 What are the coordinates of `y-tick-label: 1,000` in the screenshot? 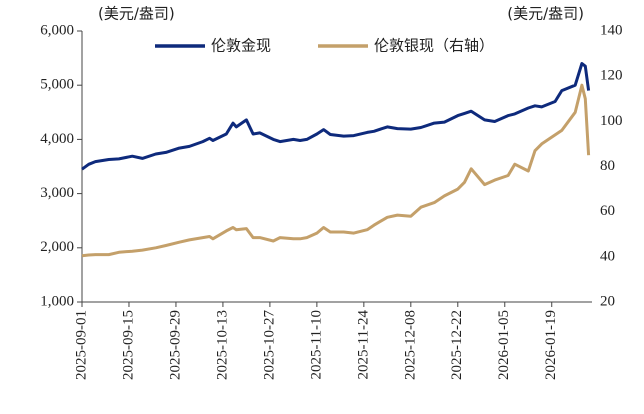 It's located at (57, 301).